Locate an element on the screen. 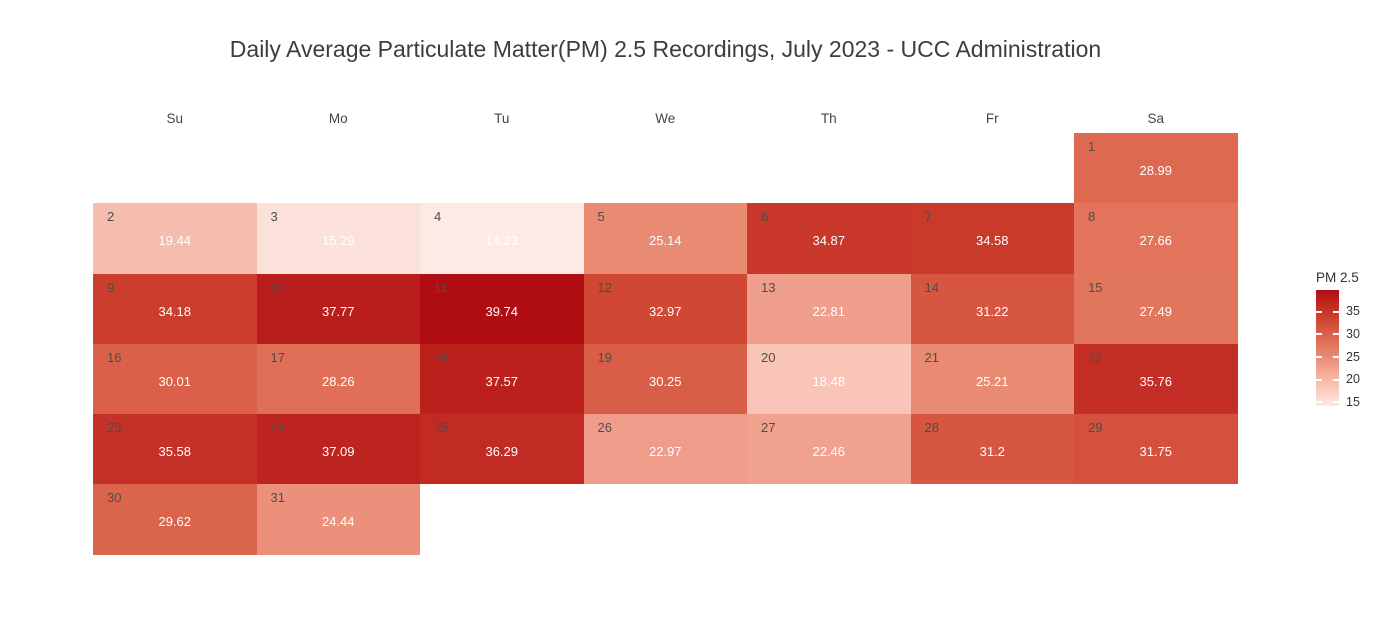  day-number: 21 is located at coordinates (931, 357).